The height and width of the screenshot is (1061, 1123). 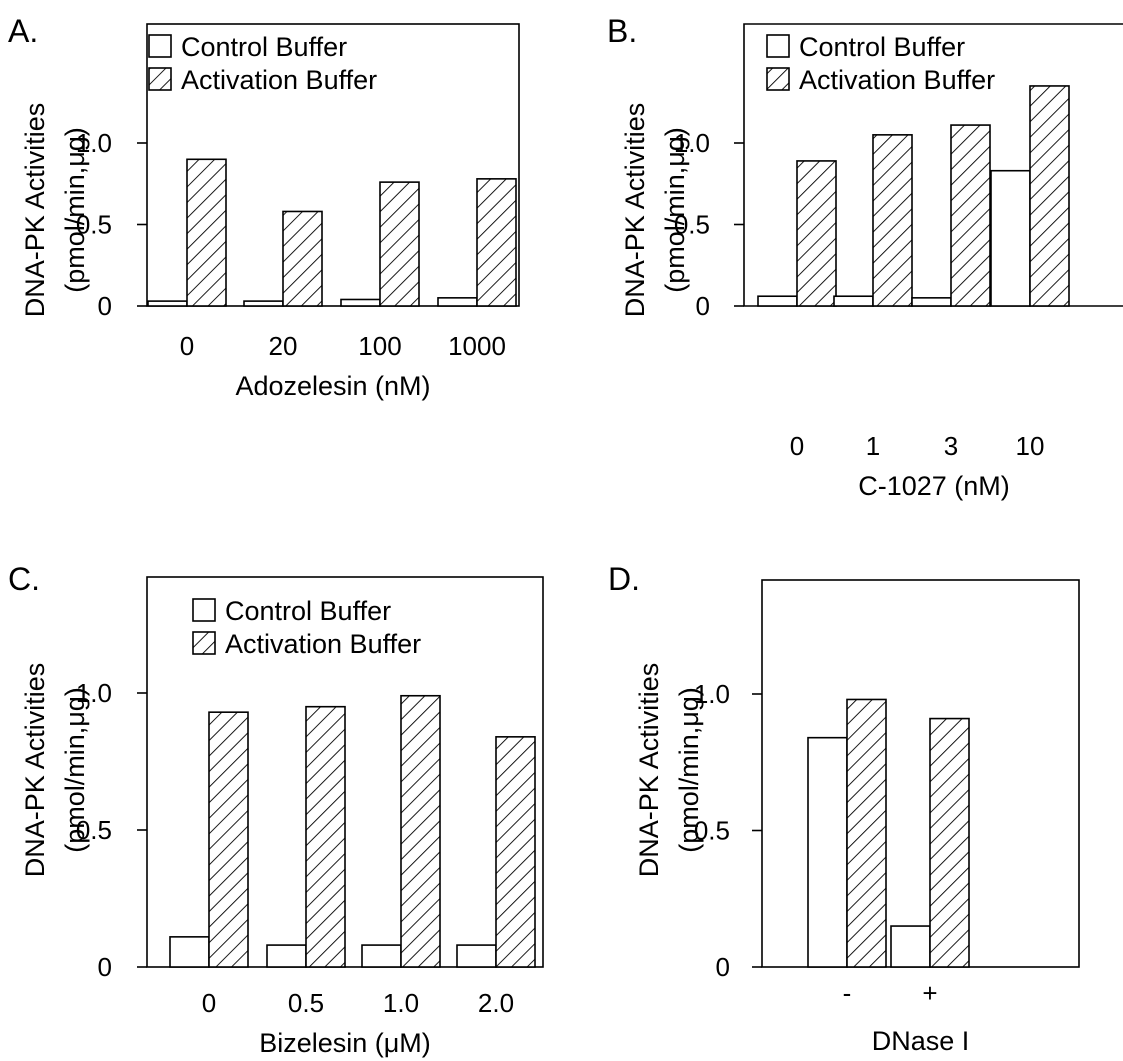 I want to click on x-axis-title: C-1027 (nM), so click(x=934, y=486).